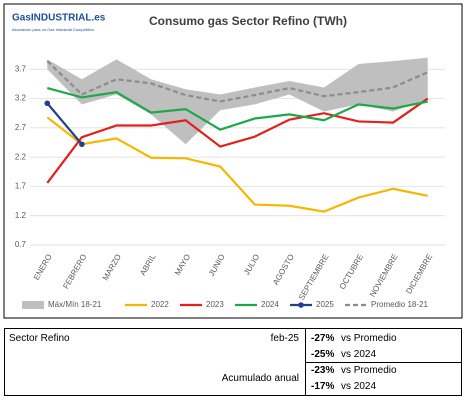 This screenshot has height=400, width=468. Describe the element at coordinates (148, 264) in the screenshot. I see `x-tick-label: ABRIL` at that location.